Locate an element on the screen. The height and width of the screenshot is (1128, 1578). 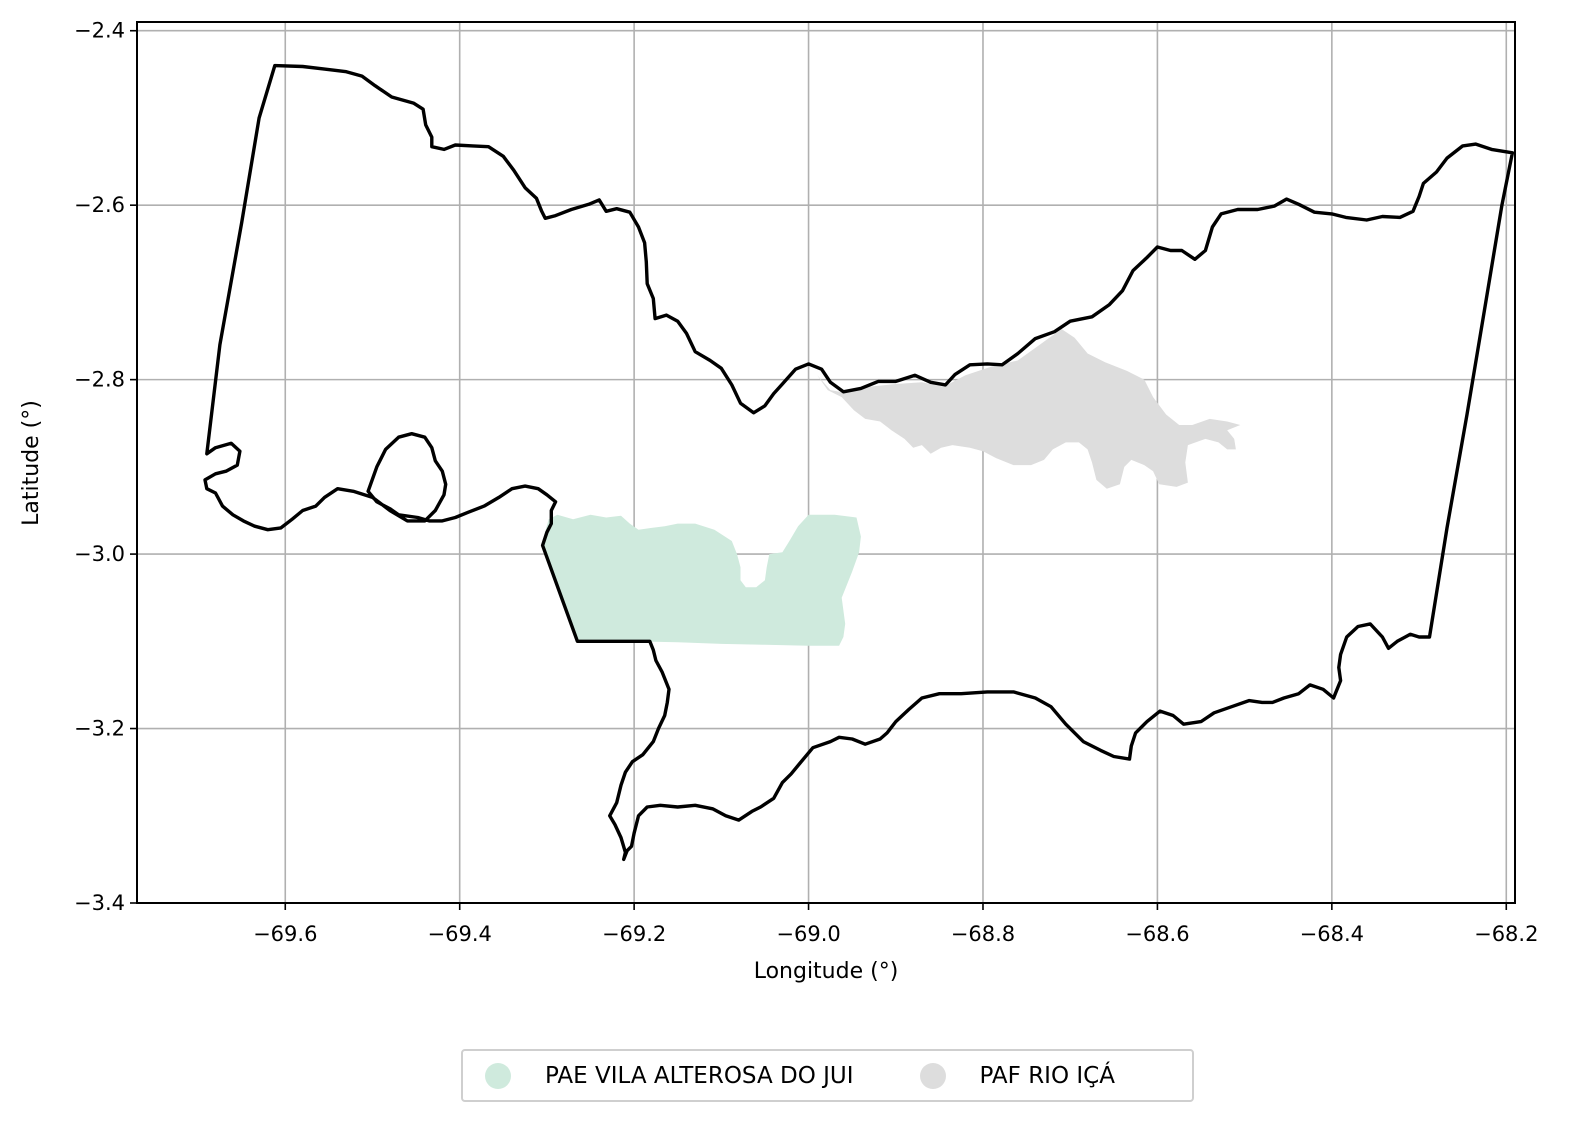
x-tick-label: −68.8 is located at coordinates (983, 934).